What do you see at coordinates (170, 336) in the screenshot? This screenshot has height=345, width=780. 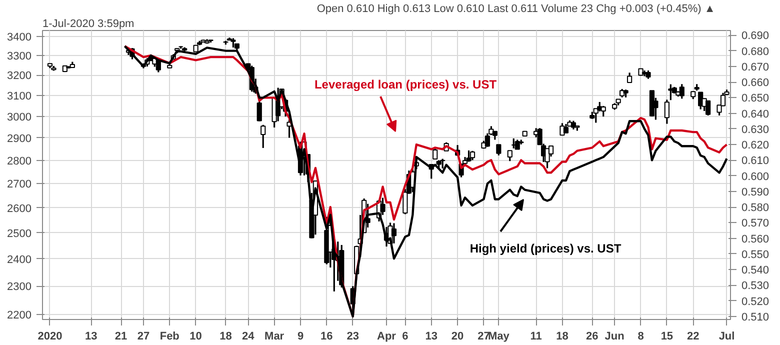 I see `x-tick-label: Feb` at bounding box center [170, 336].